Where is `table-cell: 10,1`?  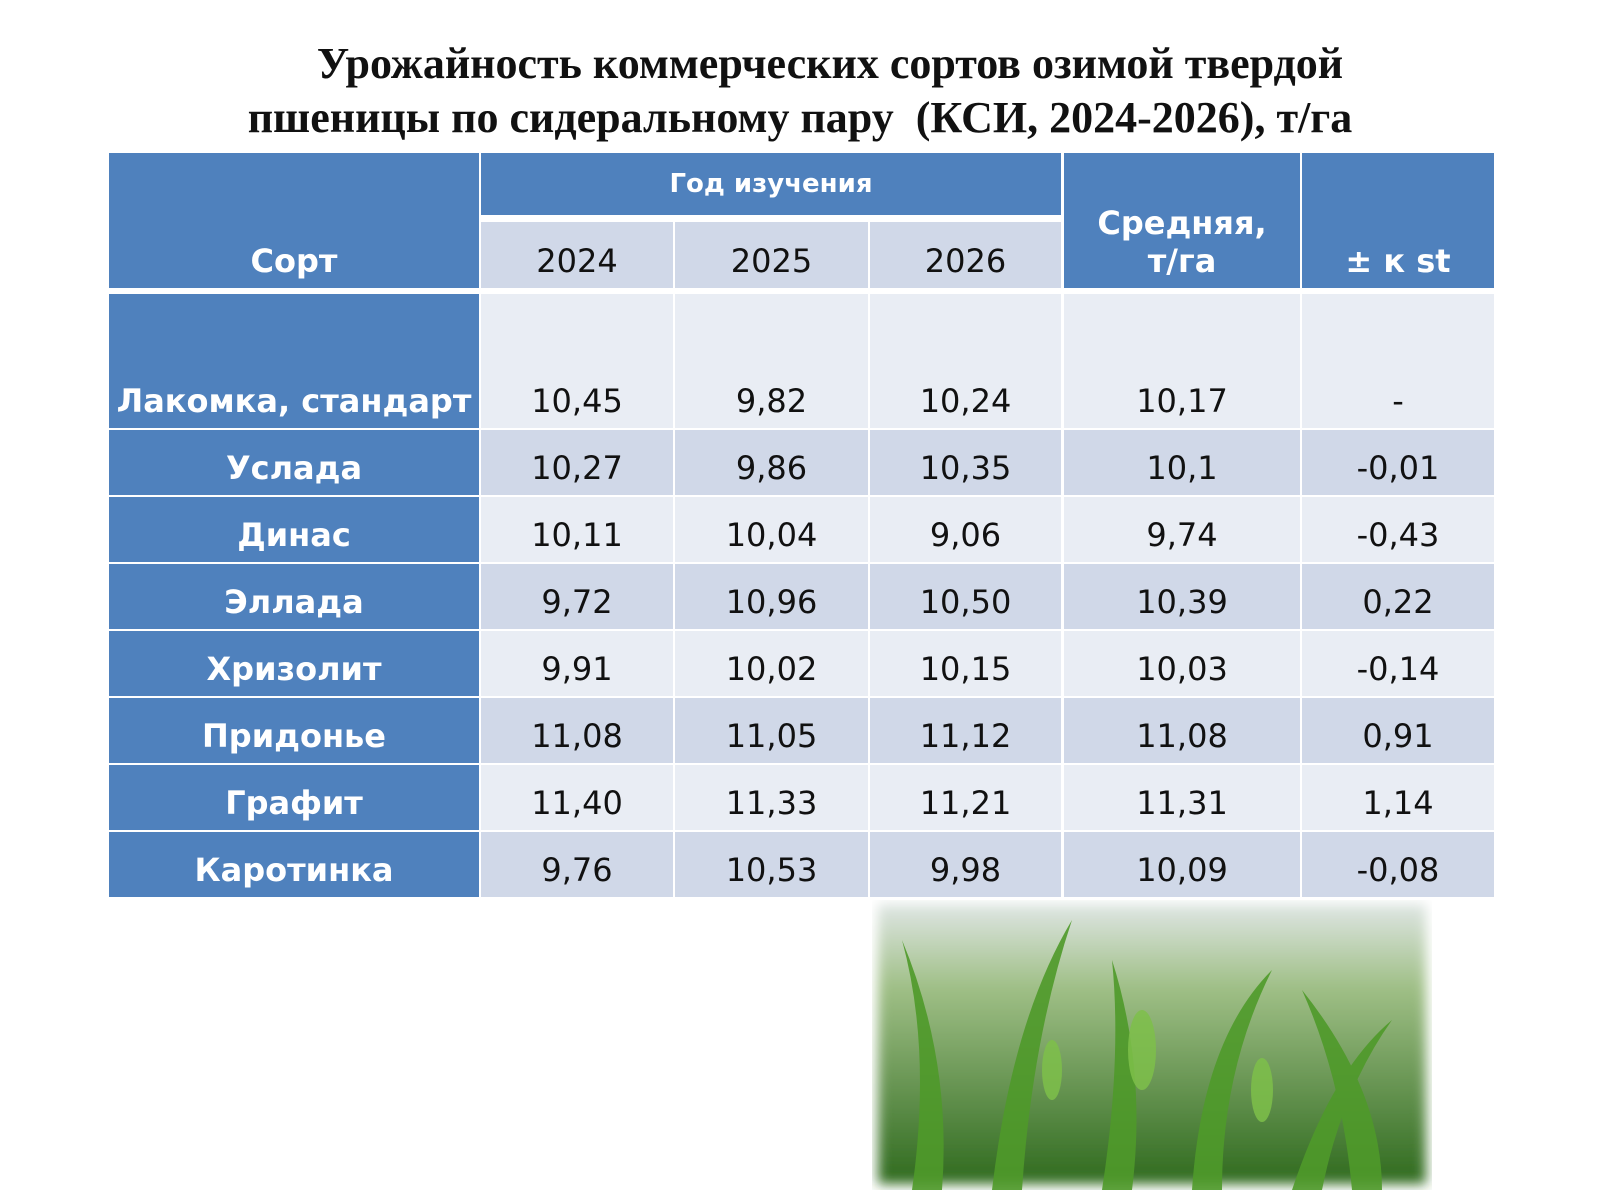 table-cell: 10,1 is located at coordinates (1182, 462).